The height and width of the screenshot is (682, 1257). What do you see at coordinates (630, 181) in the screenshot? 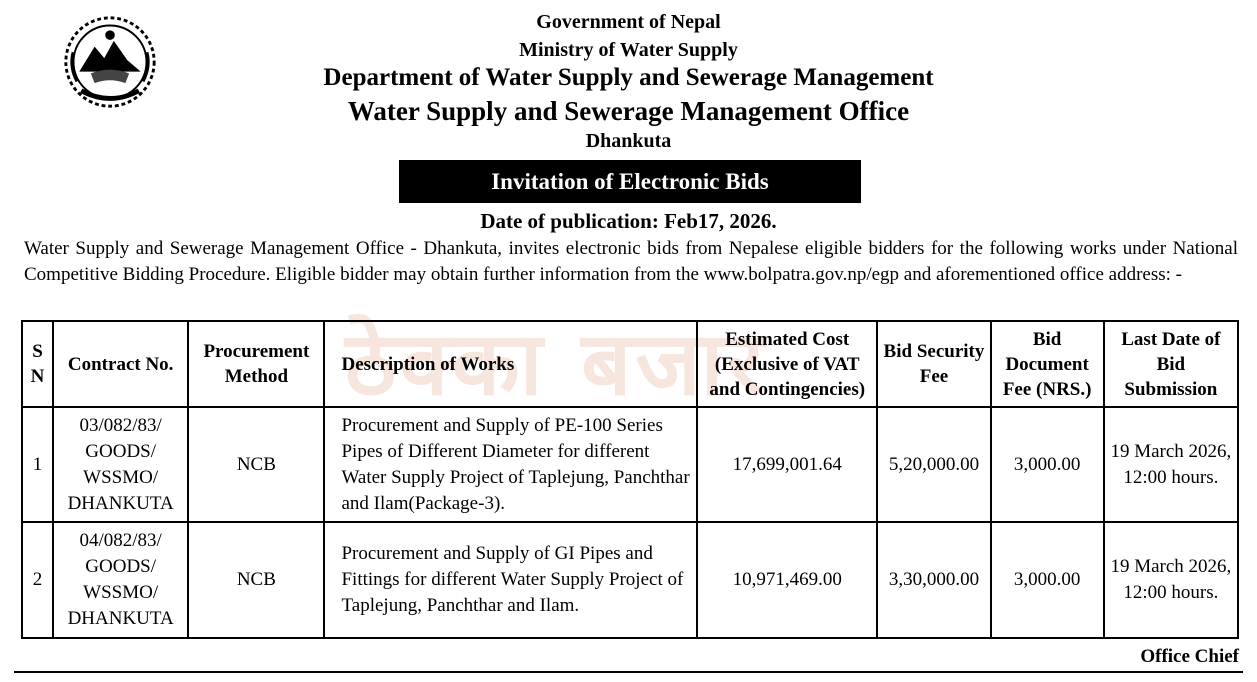
I see `notice-title-banner: Invitation of Electronic Bids` at bounding box center [630, 181].